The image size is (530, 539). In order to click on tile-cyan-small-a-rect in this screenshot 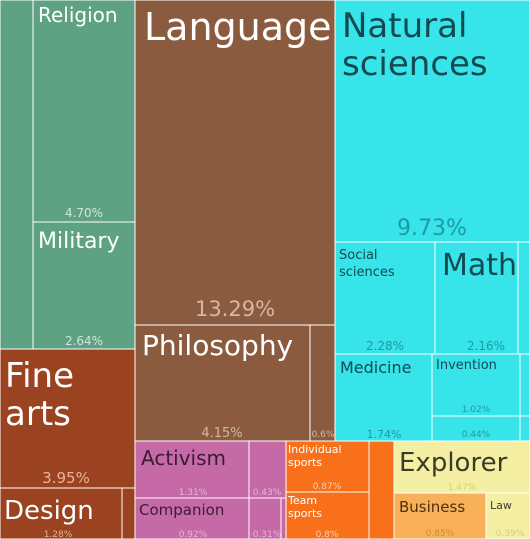, I will do `click(523, 298)`.